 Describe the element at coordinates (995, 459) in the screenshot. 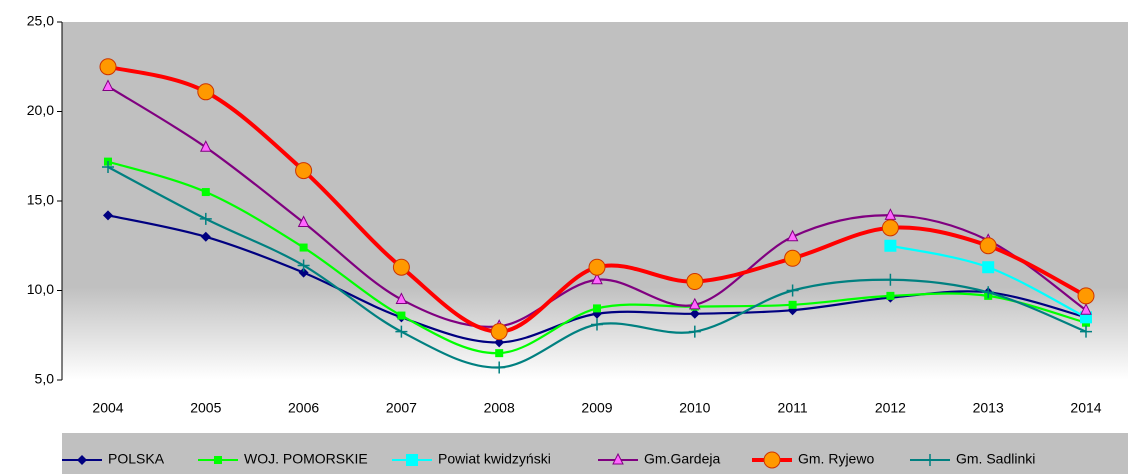

I see `legend-label: Gm. Sadlinki` at that location.